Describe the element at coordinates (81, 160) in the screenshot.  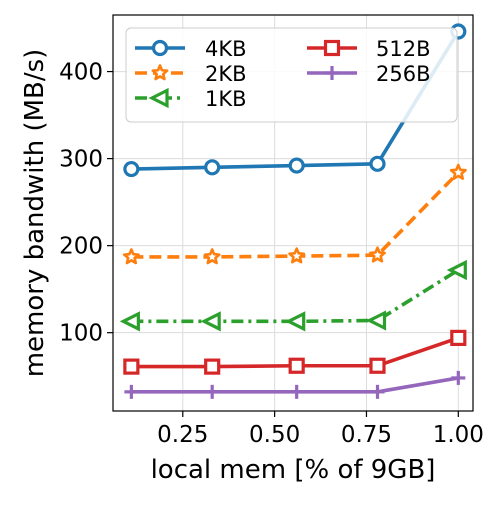
I see `y-tick-label: 300` at that location.